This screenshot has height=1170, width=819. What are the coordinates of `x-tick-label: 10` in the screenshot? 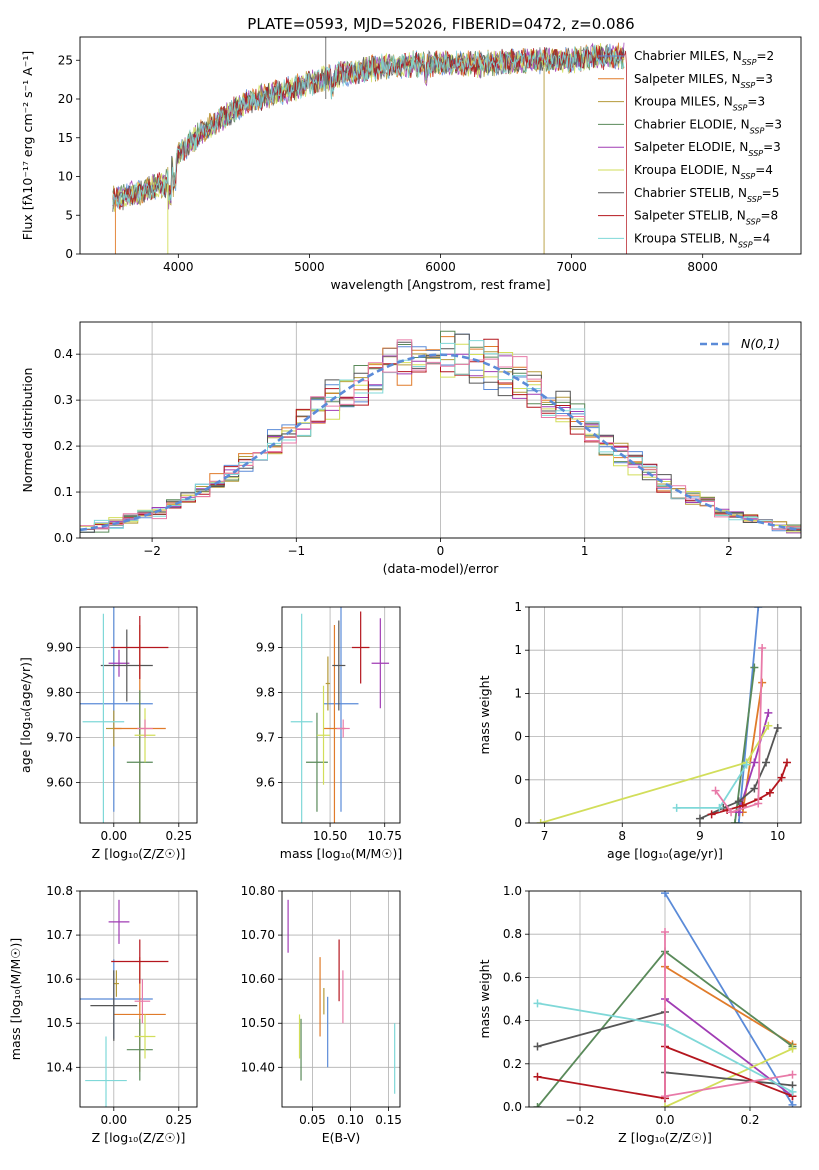 It's located at (777, 836).